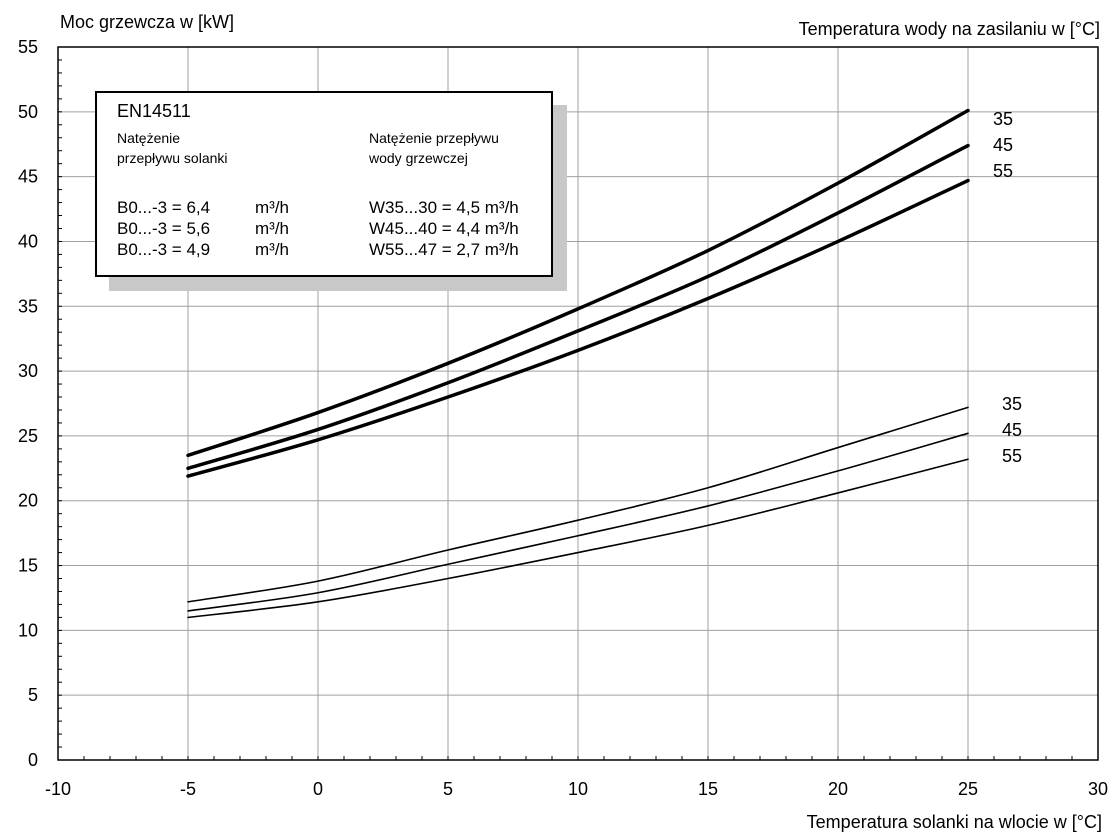 The width and height of the screenshot is (1110, 835). What do you see at coordinates (838, 789) in the screenshot?
I see `x-tick-label-6: 20` at bounding box center [838, 789].